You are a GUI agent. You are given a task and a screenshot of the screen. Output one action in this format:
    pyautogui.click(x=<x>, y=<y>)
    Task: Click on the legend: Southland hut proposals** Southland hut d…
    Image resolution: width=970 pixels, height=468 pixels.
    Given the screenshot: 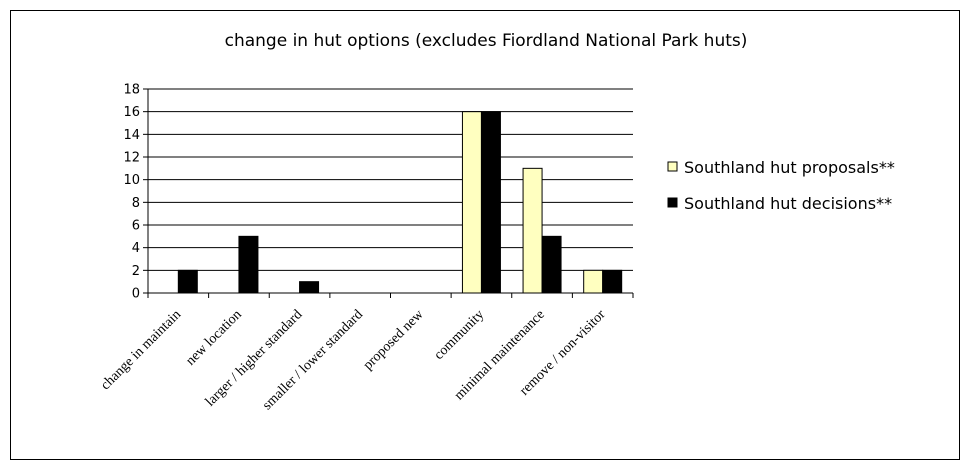 What is the action you would take?
    pyautogui.click(x=781, y=185)
    